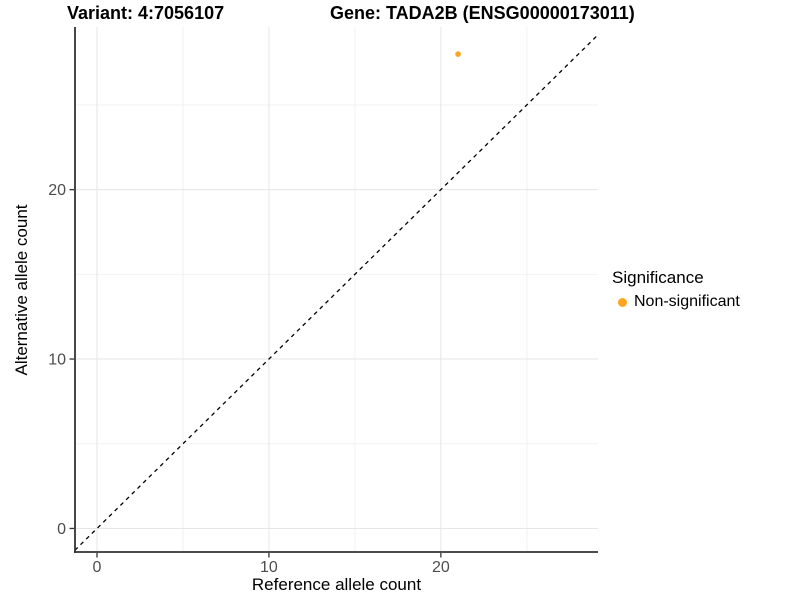 The height and width of the screenshot is (600, 800). I want to click on y-tick-label: 10, so click(57, 360).